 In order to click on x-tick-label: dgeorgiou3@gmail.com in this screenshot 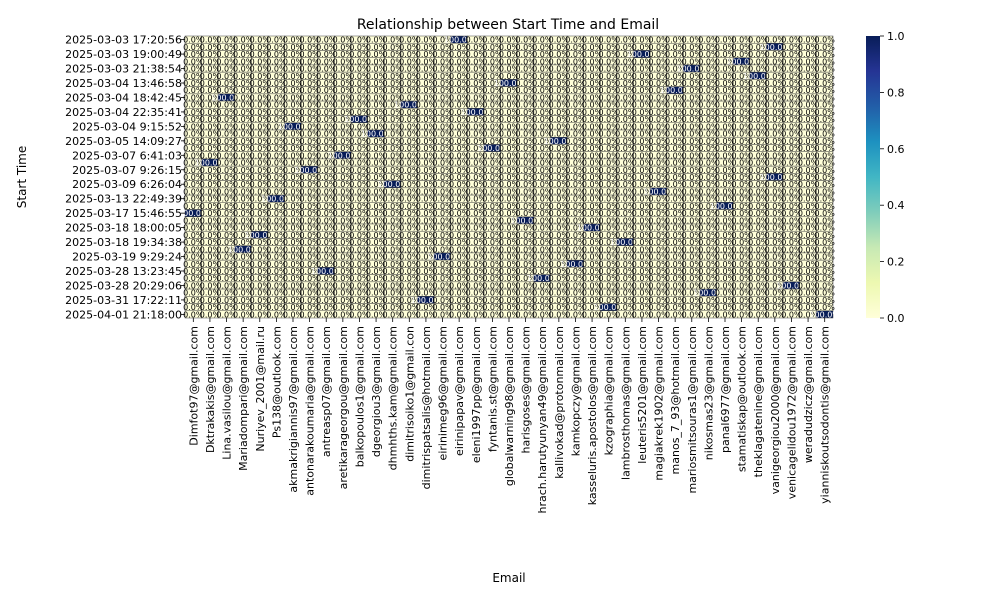, I will do `click(376, 391)`.